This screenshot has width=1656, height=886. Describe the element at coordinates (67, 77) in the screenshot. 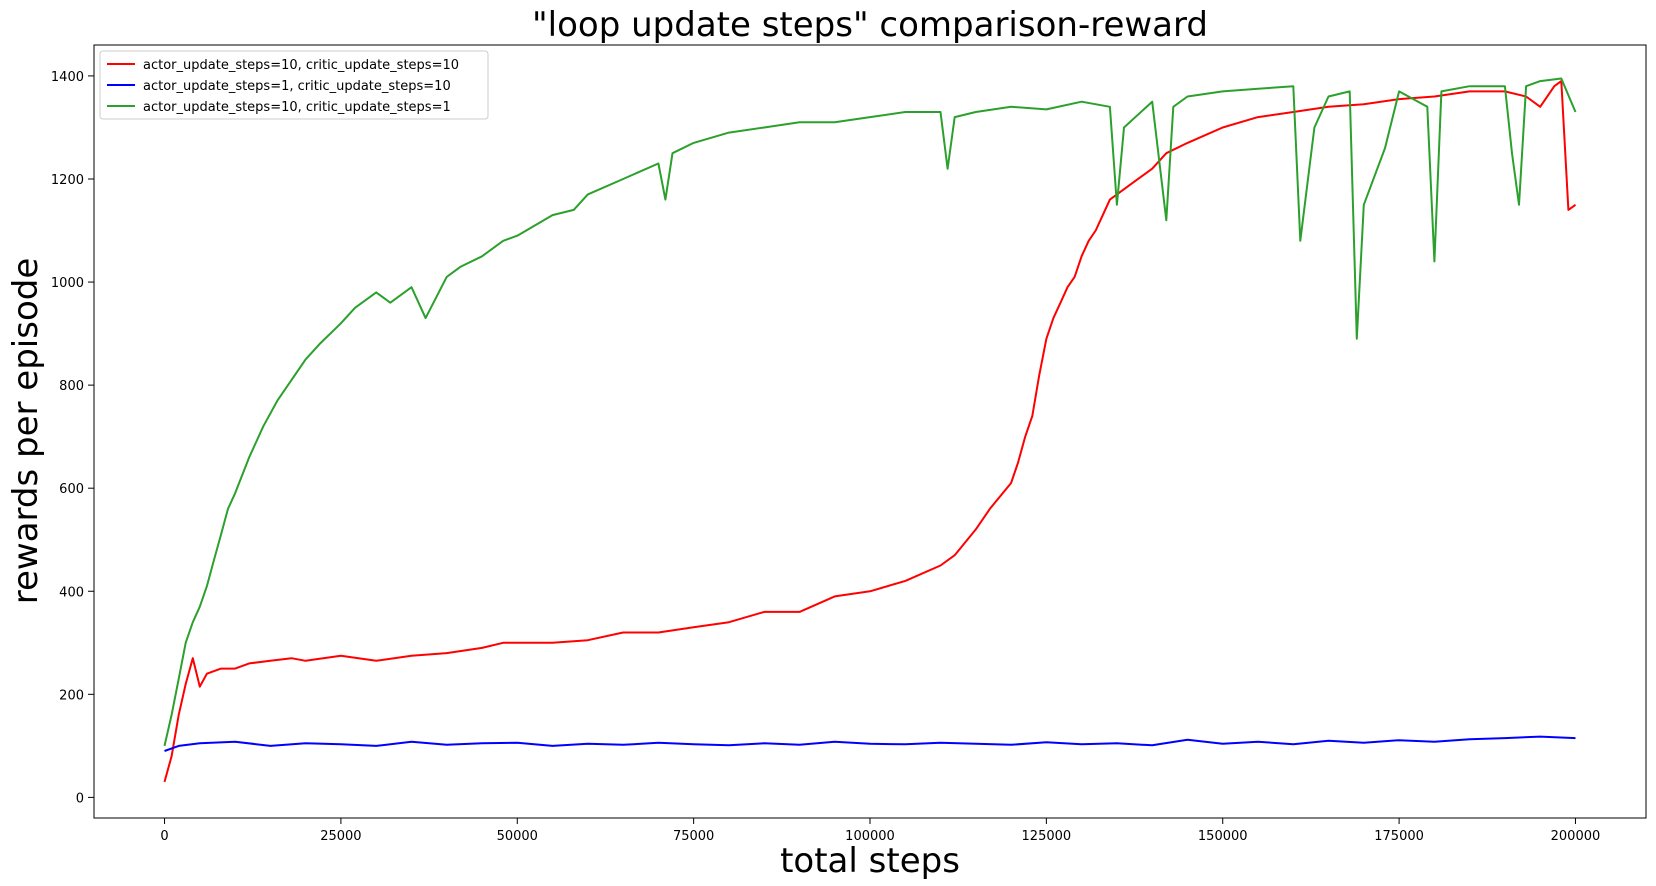

I see `y-tick-label: 1400` at that location.